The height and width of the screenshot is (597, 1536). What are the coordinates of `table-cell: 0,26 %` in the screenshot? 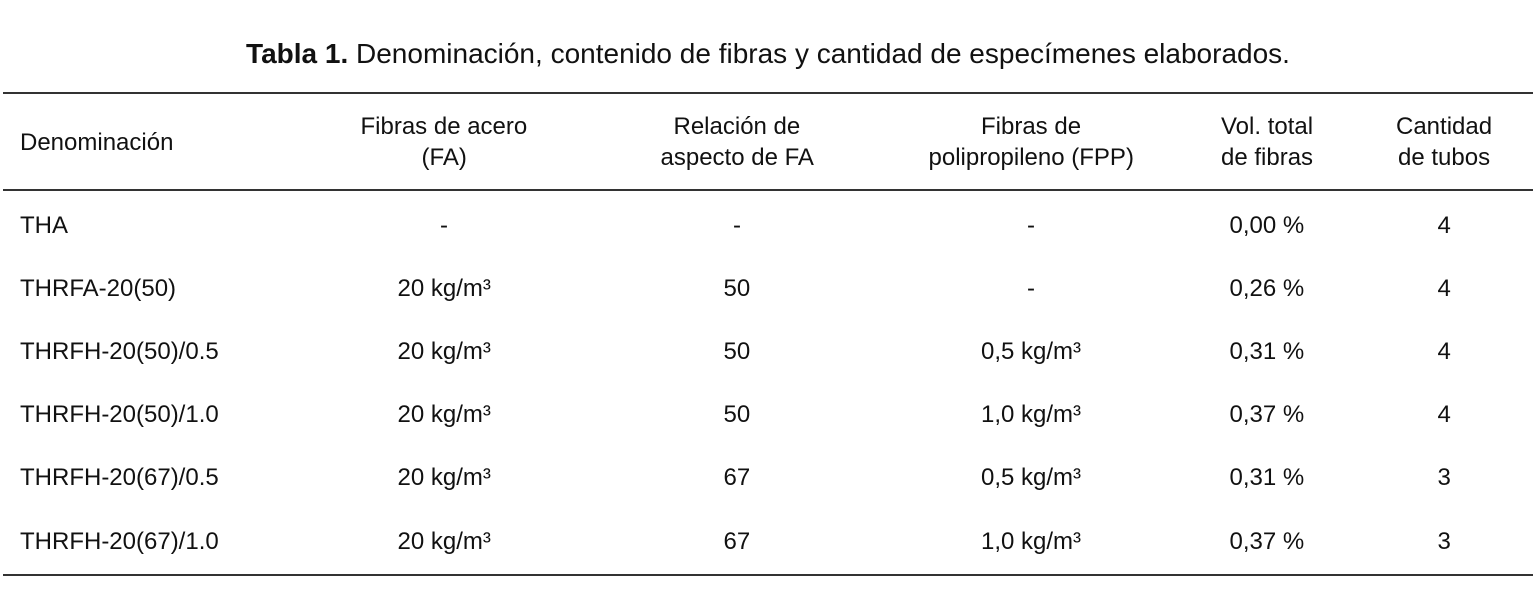 It's located at (1267, 288).